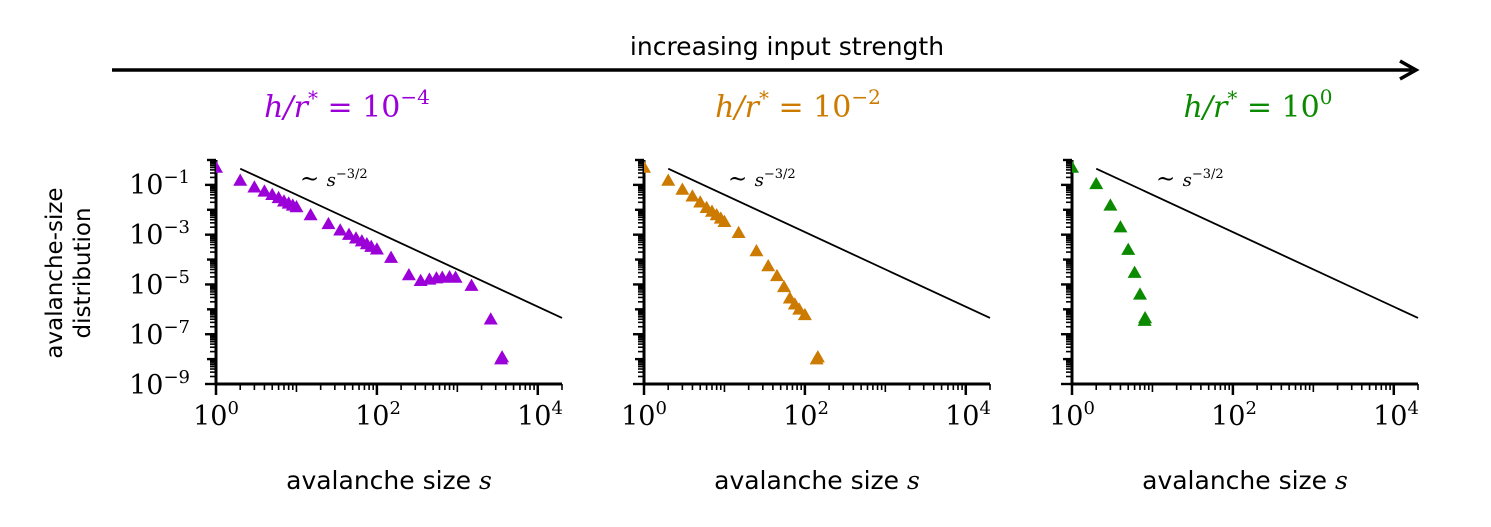  Describe the element at coordinates (159, 334) in the screenshot. I see `y-tick-label-1e-7: 10⁻⁷` at that location.